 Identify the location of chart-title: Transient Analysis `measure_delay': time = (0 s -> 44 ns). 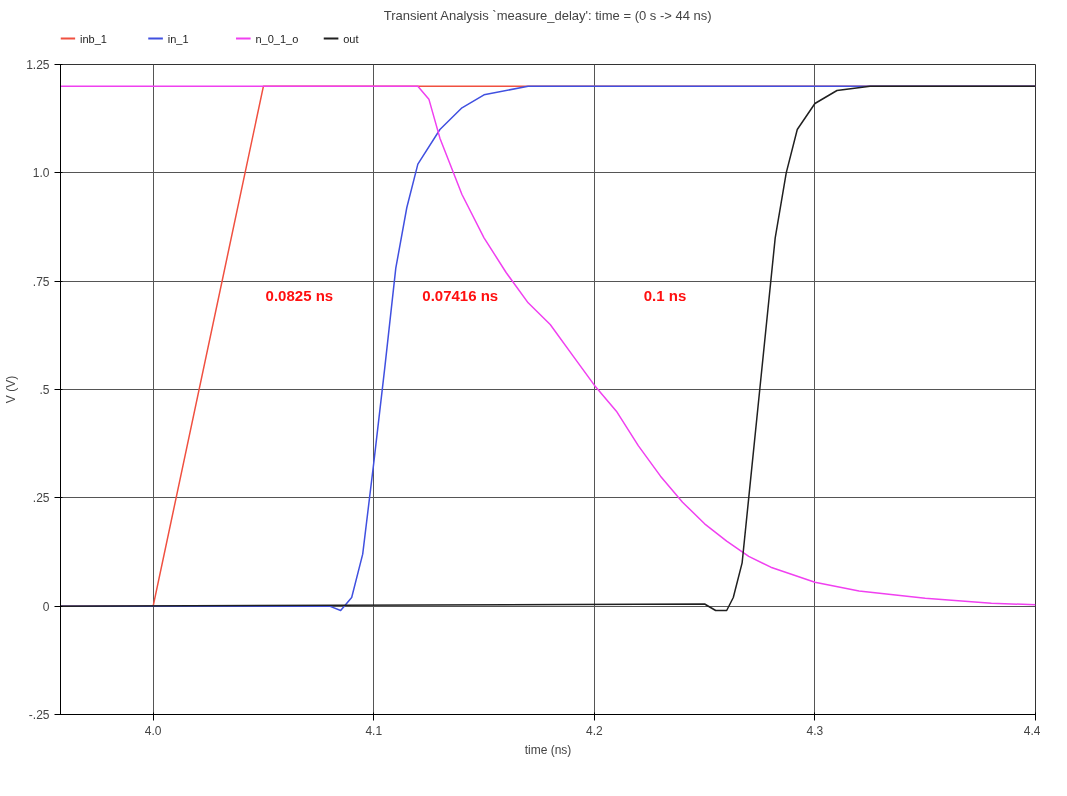
(547, 15).